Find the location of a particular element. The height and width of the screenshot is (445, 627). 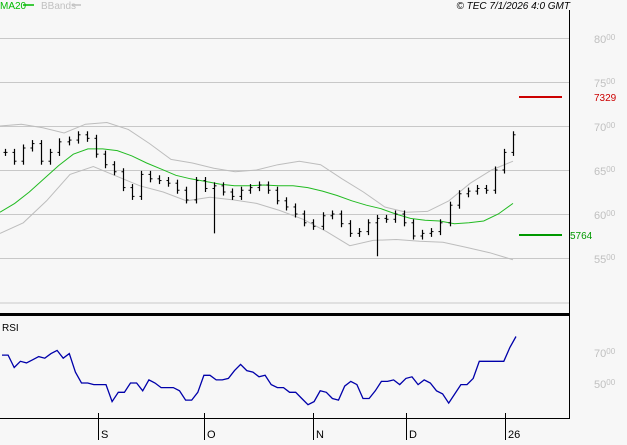

rsi-polyline is located at coordinates (259, 371).